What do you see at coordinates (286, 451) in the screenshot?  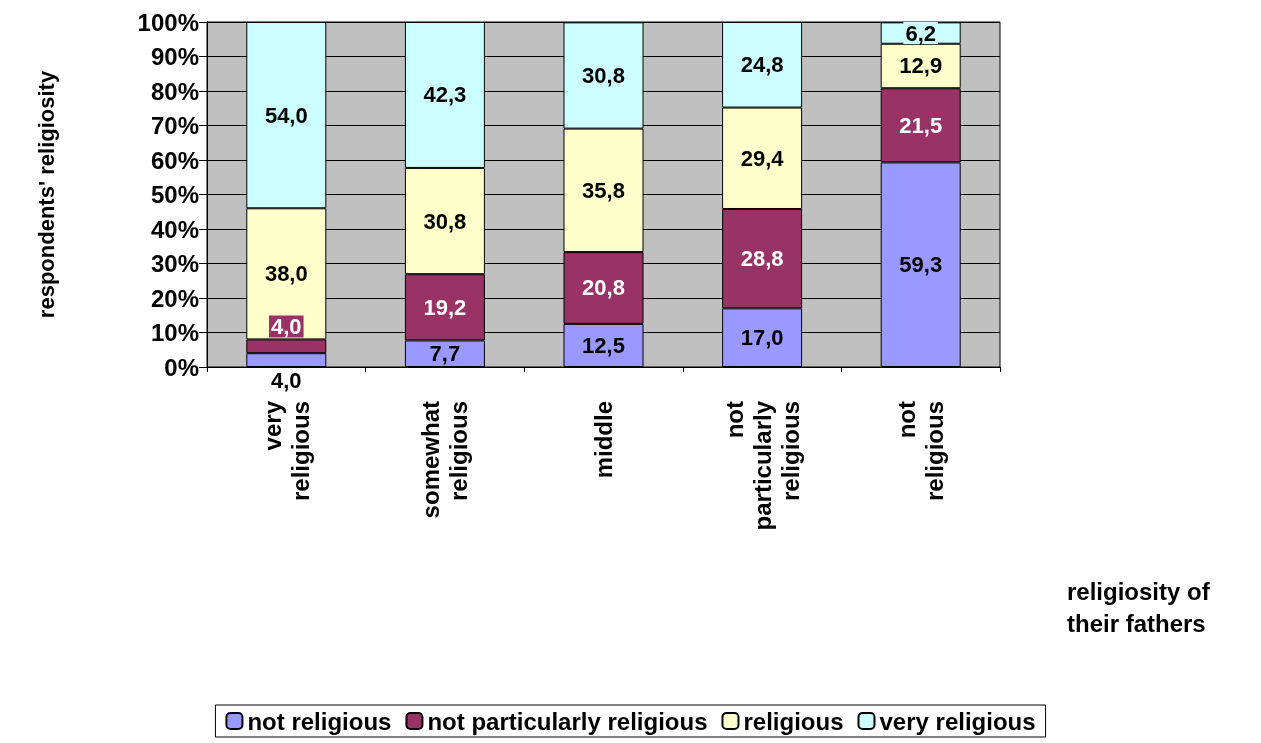 I see `x-tick-label: very religious` at bounding box center [286, 451].